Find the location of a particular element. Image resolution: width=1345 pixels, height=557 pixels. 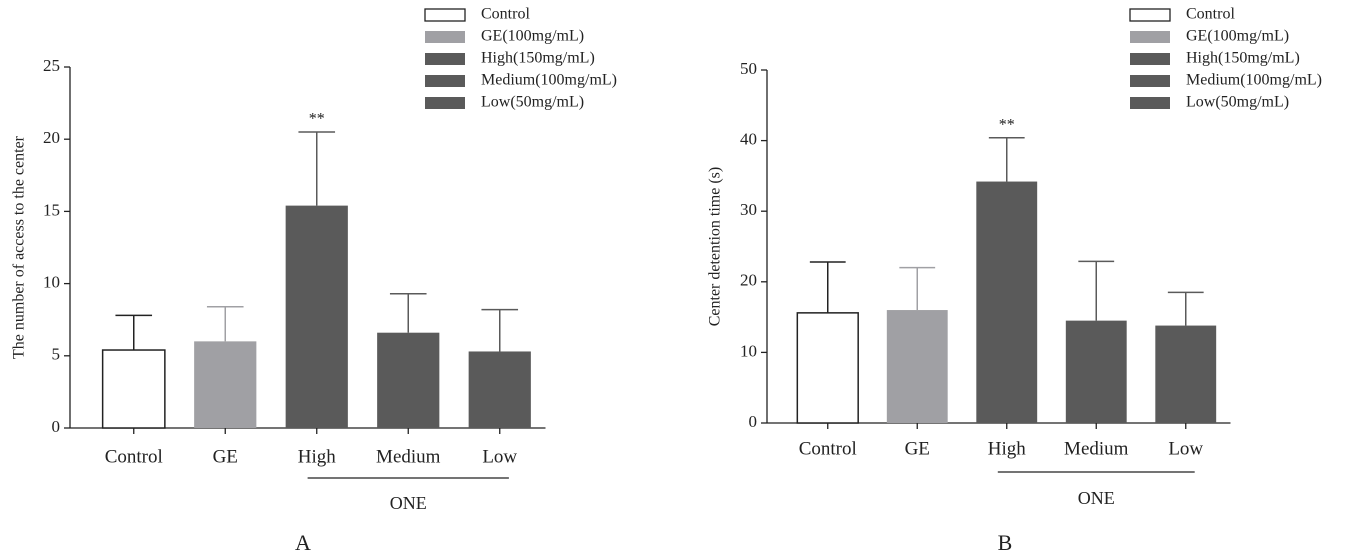

y-tick-label: 15 is located at coordinates (51, 209).